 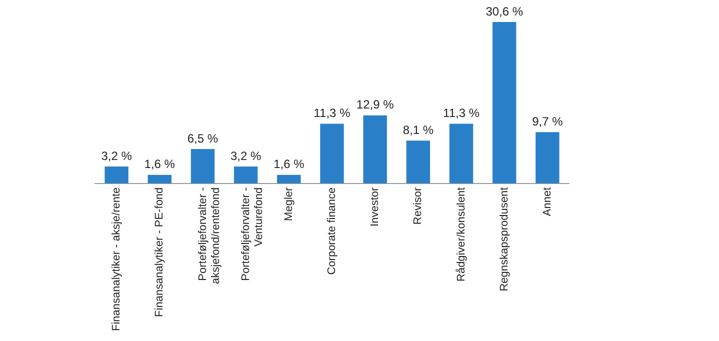 What do you see at coordinates (160, 252) in the screenshot?
I see `x-tick-label: Finansanalytiker - PE-fond` at bounding box center [160, 252].